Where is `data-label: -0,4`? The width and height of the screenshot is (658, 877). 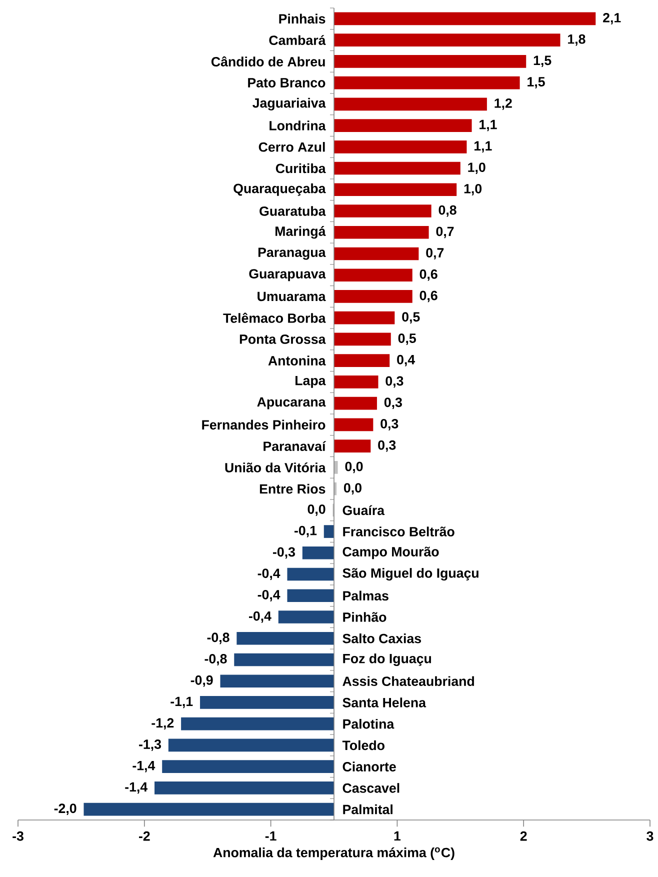
data-label: -0,4 is located at coordinates (269, 574).